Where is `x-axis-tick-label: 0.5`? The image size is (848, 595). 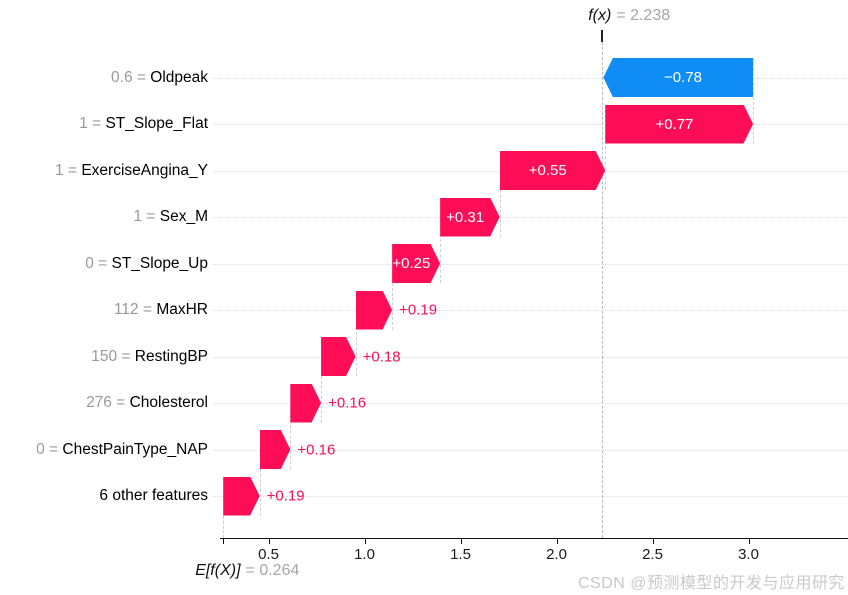
x-axis-tick-label: 0.5 is located at coordinates (268, 554).